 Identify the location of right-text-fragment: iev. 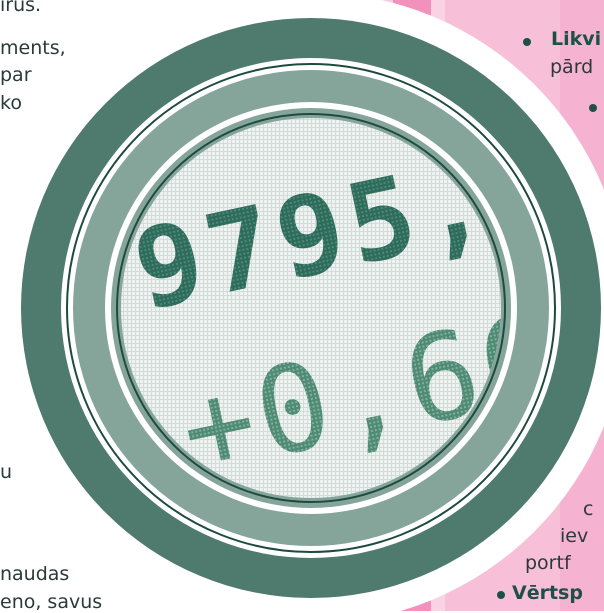
(574, 536).